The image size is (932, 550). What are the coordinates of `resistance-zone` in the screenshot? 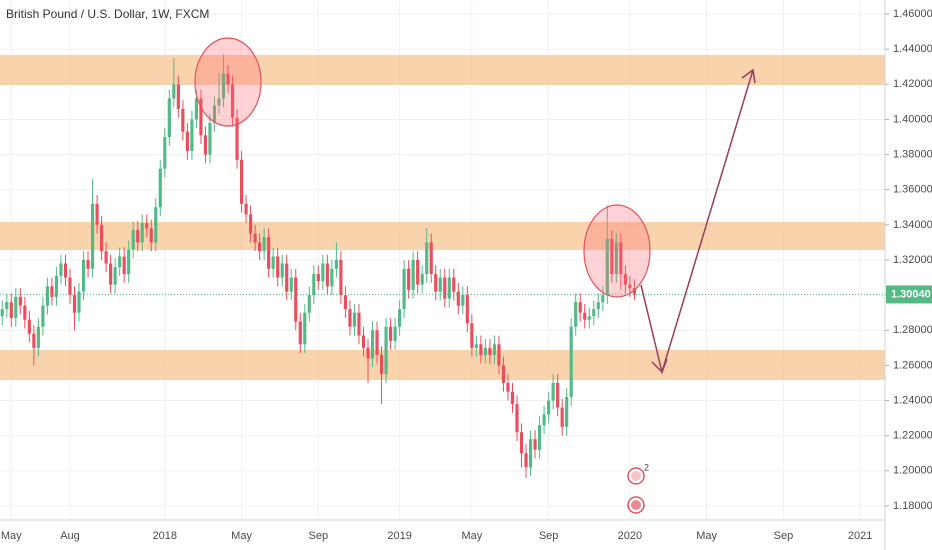 It's located at (442, 70).